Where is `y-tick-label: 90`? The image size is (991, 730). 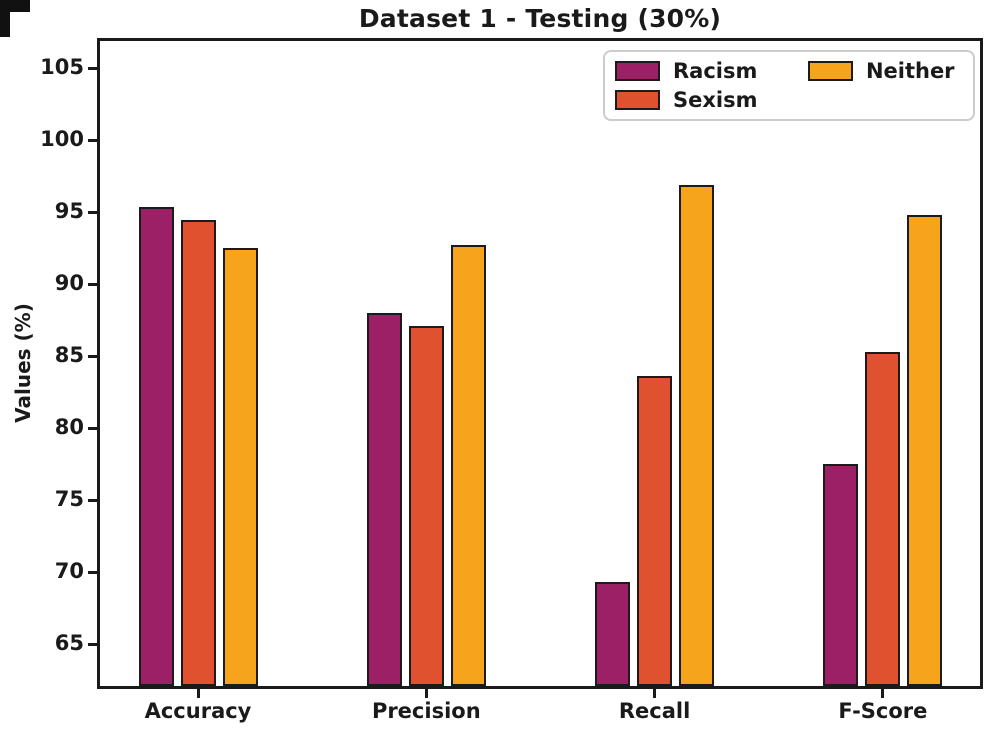
y-tick-label: 90 is located at coordinates (69, 283).